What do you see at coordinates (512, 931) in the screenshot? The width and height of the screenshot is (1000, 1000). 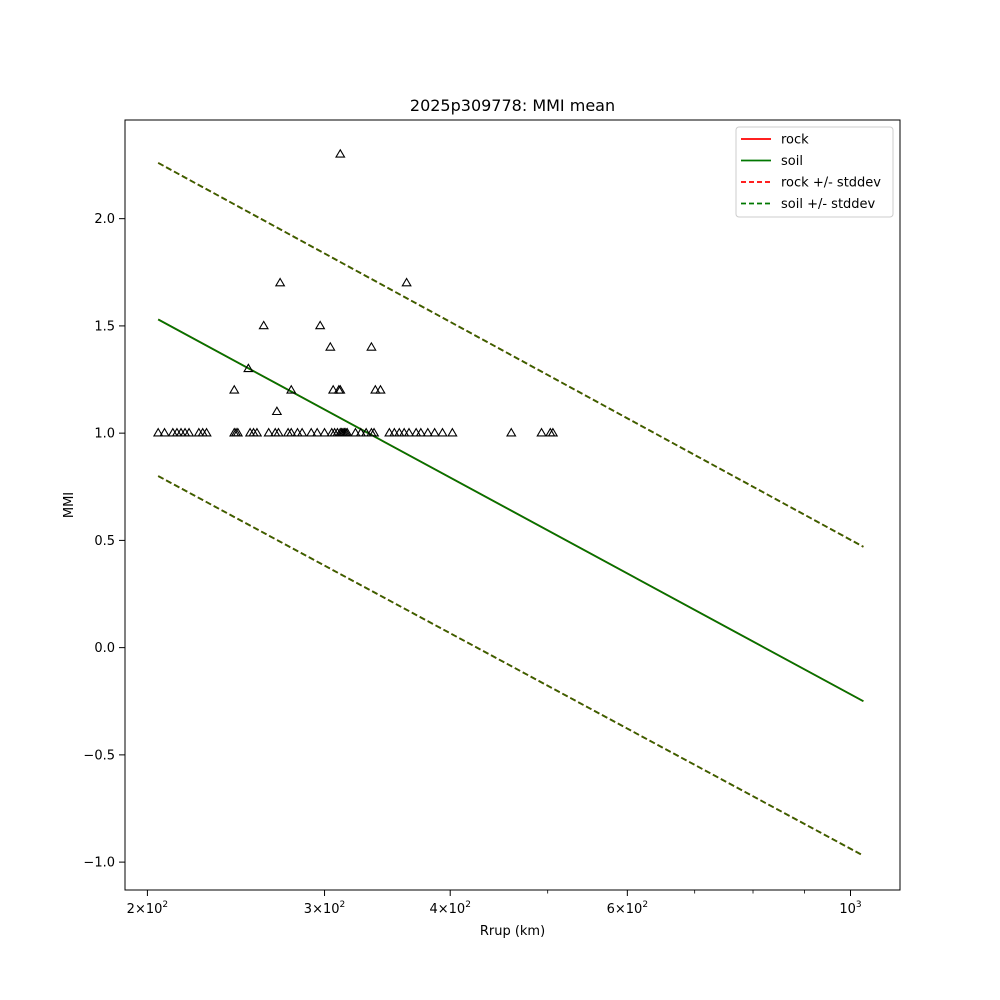 I see `x-axis-label: Rrup (km)` at bounding box center [512, 931].